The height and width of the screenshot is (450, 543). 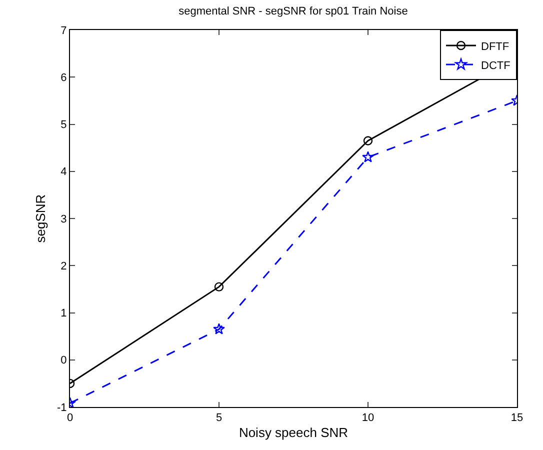 What do you see at coordinates (40, 218) in the screenshot?
I see `y-axis-title: segSNR` at bounding box center [40, 218].